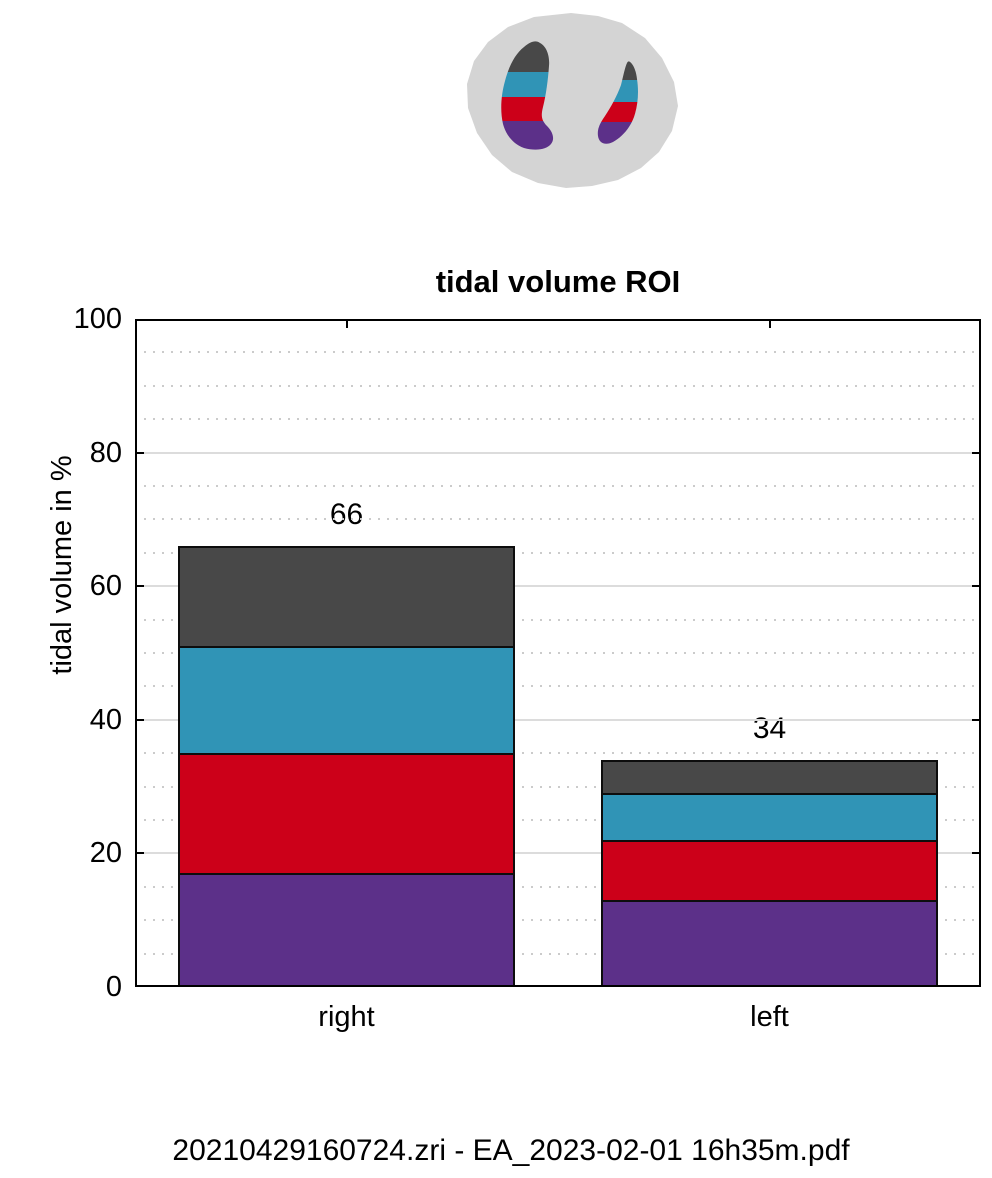 Image resolution: width=992 pixels, height=1178 pixels. What do you see at coordinates (769, 777) in the screenshot?
I see `bar-segment-left-dark-gray-top-segment` at bounding box center [769, 777].